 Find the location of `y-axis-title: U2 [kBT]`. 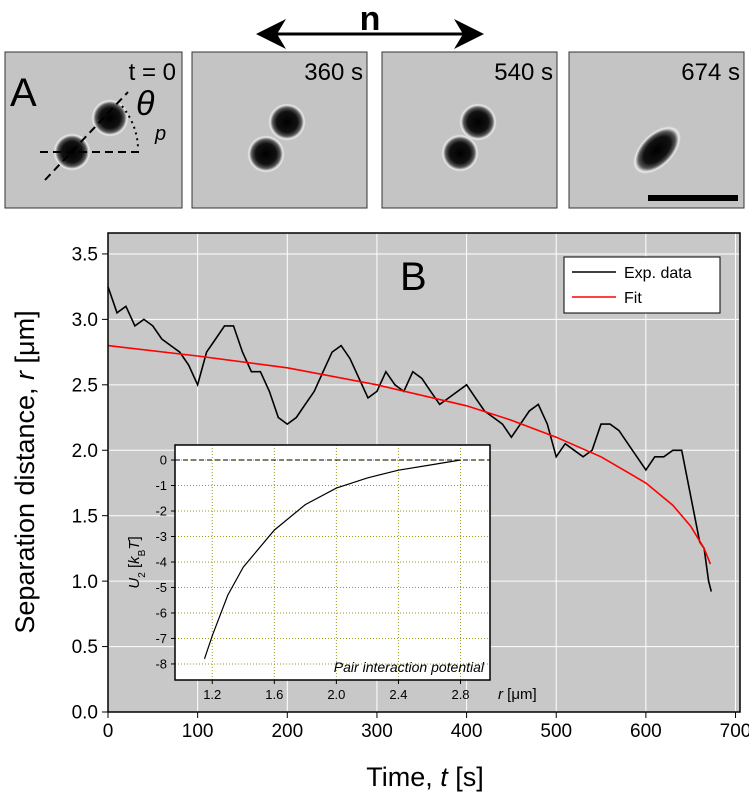

y-axis-title: U2 [kBT] is located at coordinates (137, 562).